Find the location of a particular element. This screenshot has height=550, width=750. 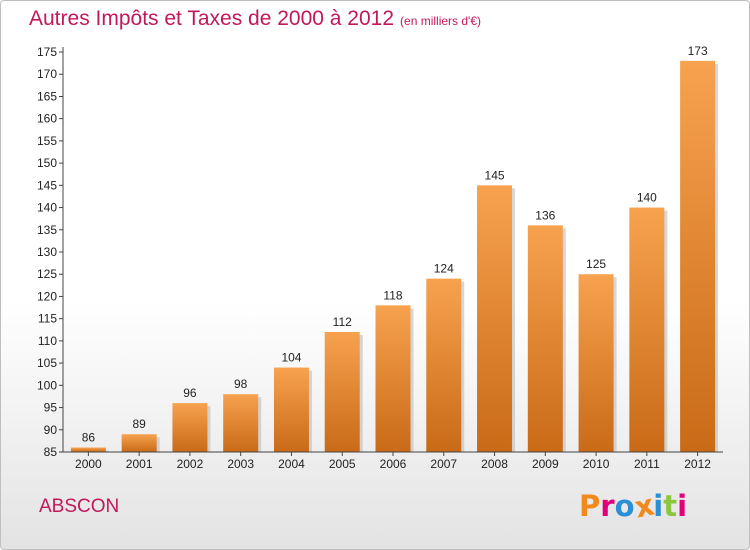

y-tick-label: 125 is located at coordinates (47, 274).